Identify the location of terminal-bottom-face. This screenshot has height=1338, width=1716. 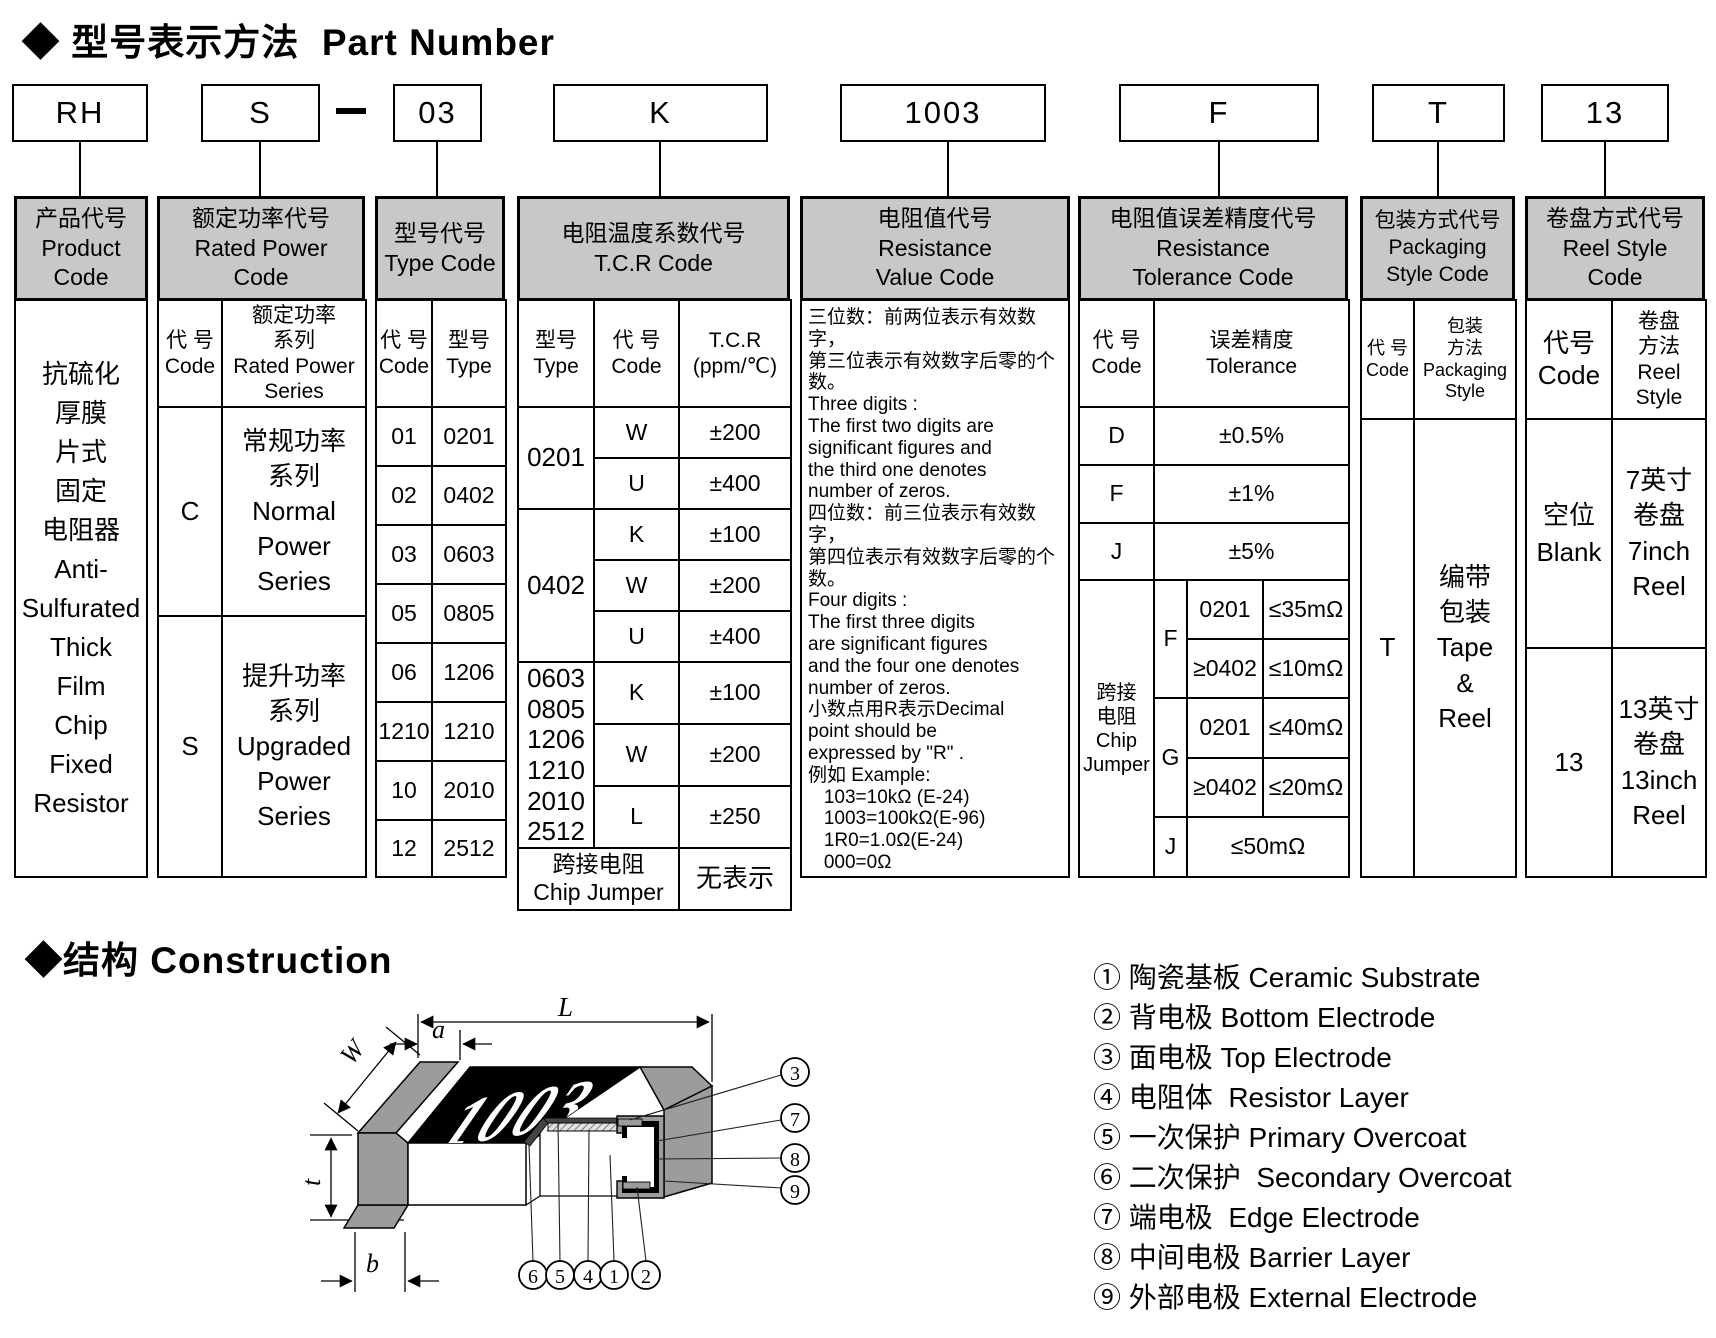
(376, 1216).